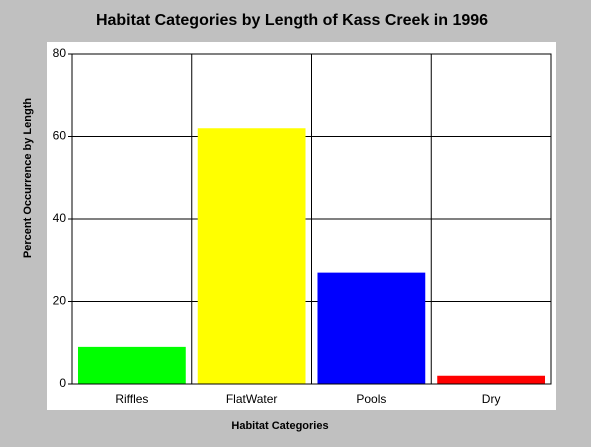 The width and height of the screenshot is (591, 447). What do you see at coordinates (131, 399) in the screenshot?
I see `x-tick-label: Riffles` at bounding box center [131, 399].